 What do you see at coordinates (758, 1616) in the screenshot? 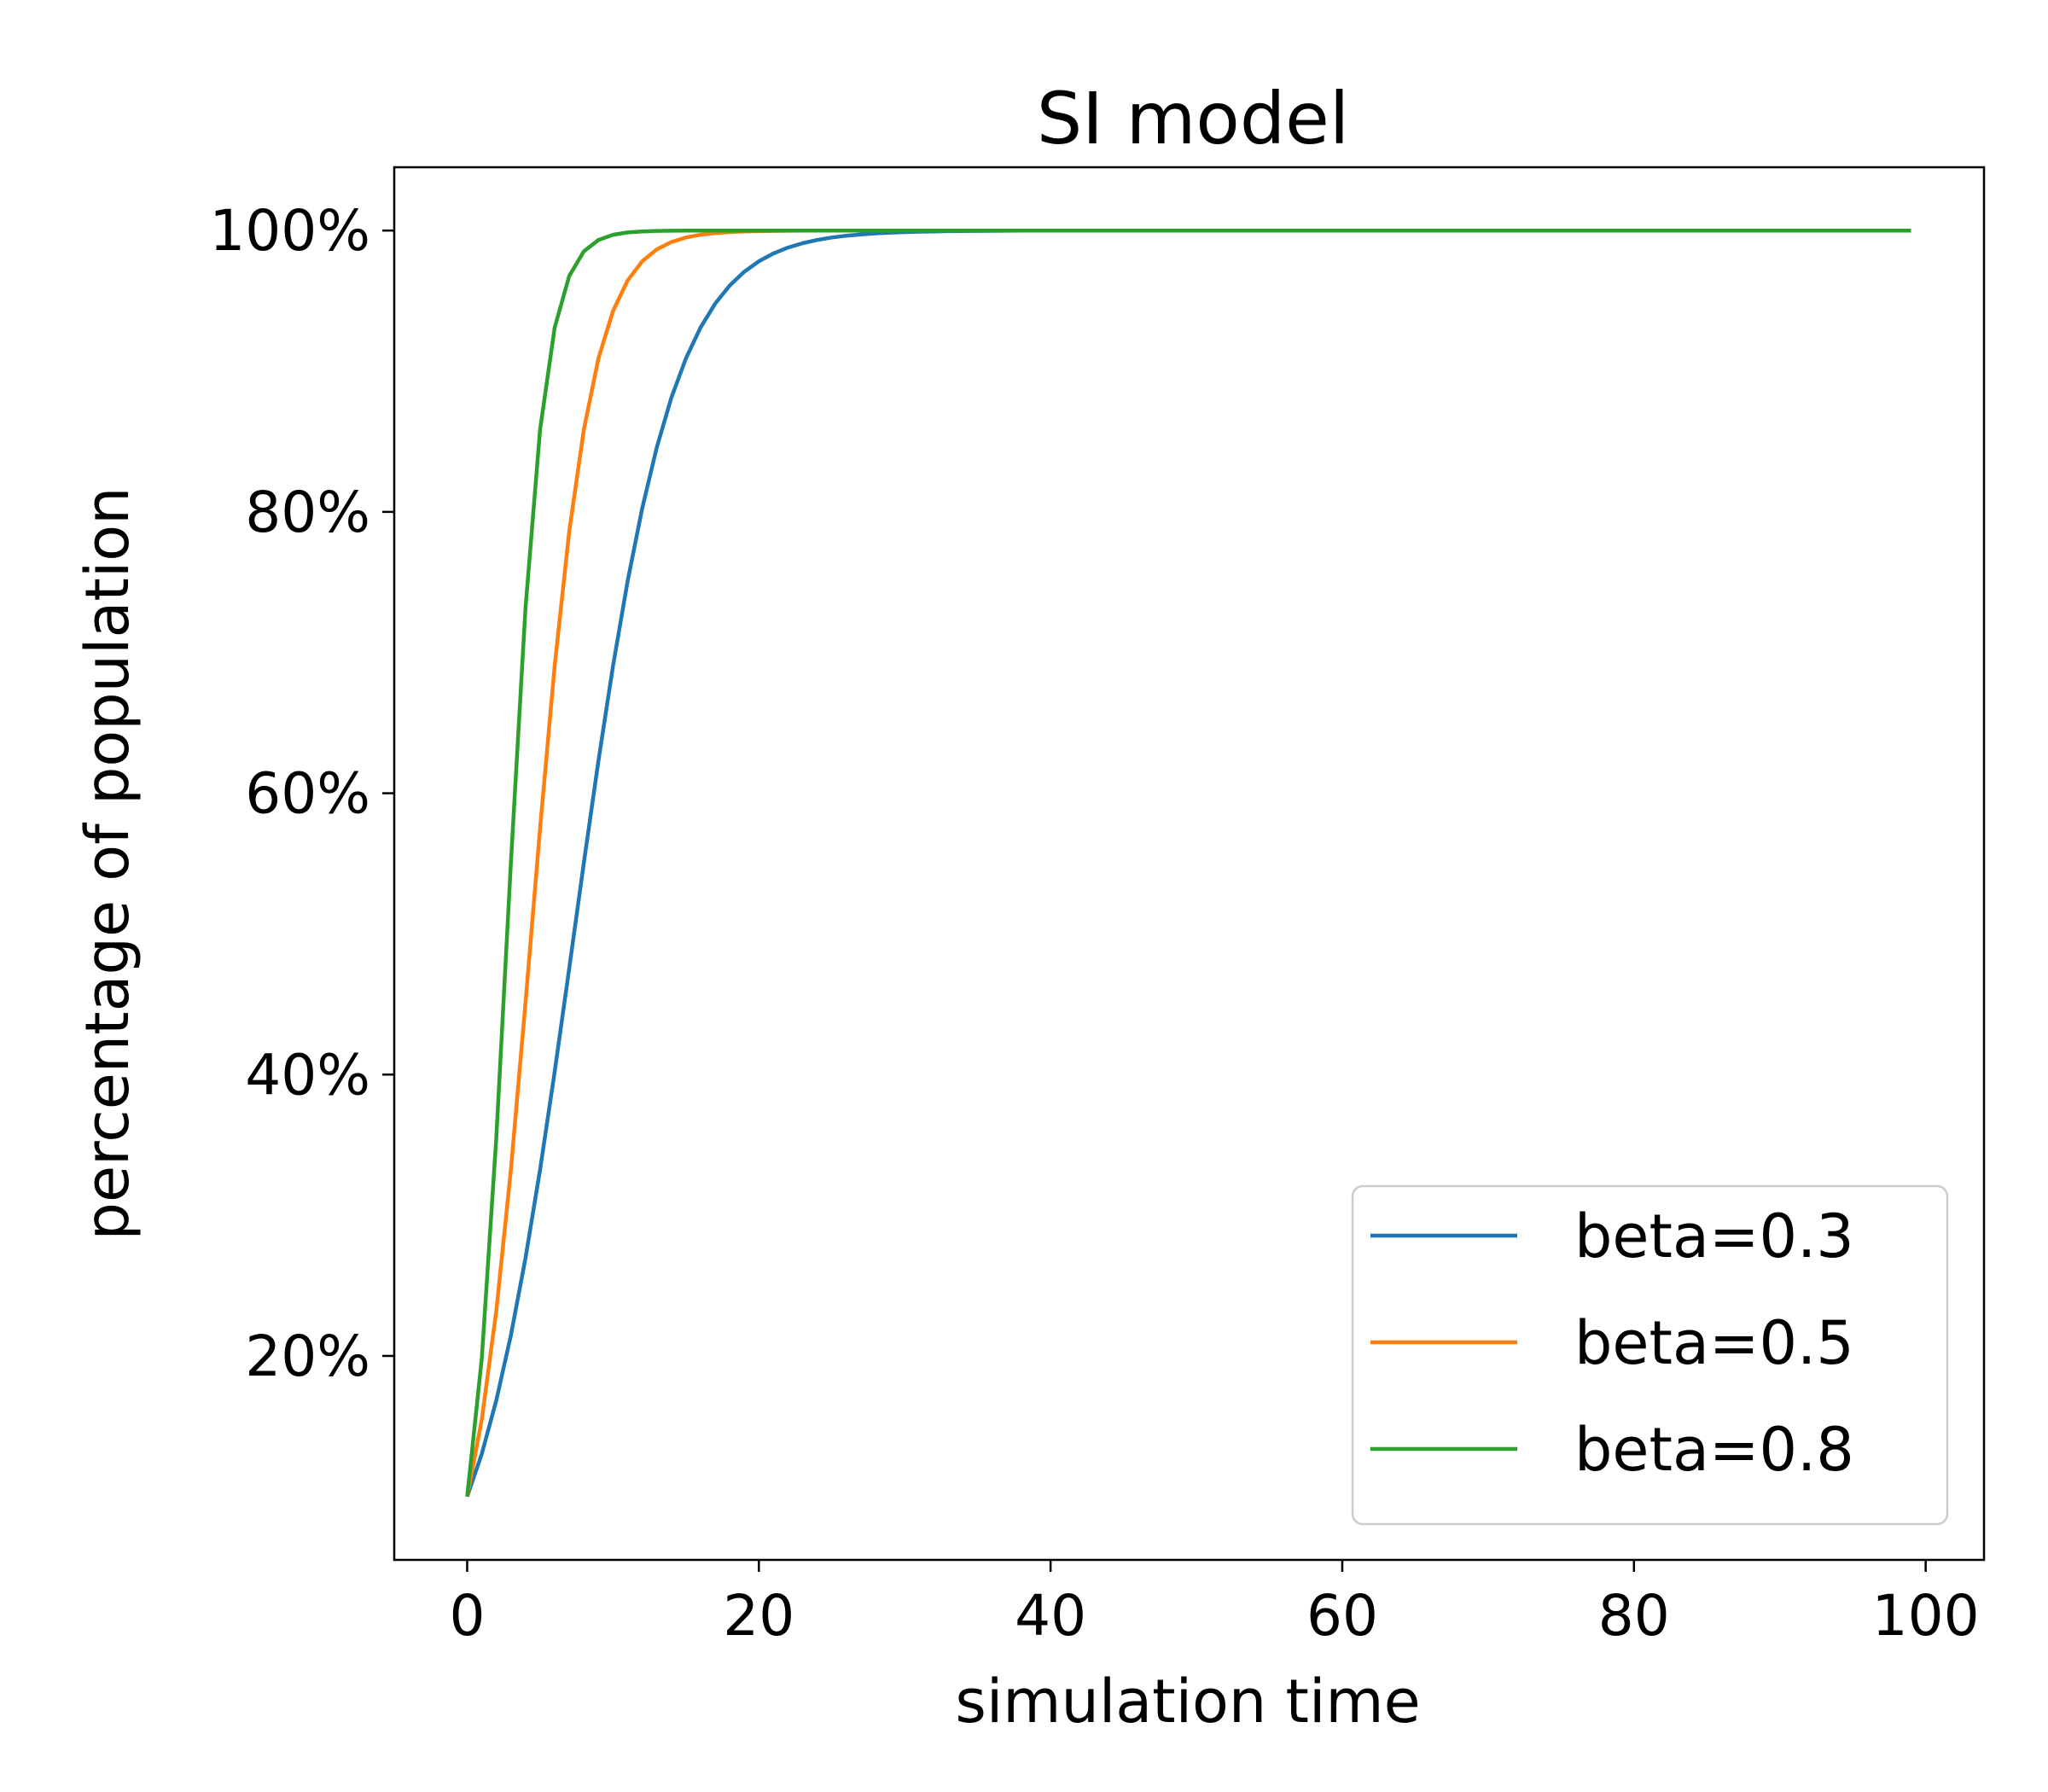
I see `x-tick-label: 20` at bounding box center [758, 1616].